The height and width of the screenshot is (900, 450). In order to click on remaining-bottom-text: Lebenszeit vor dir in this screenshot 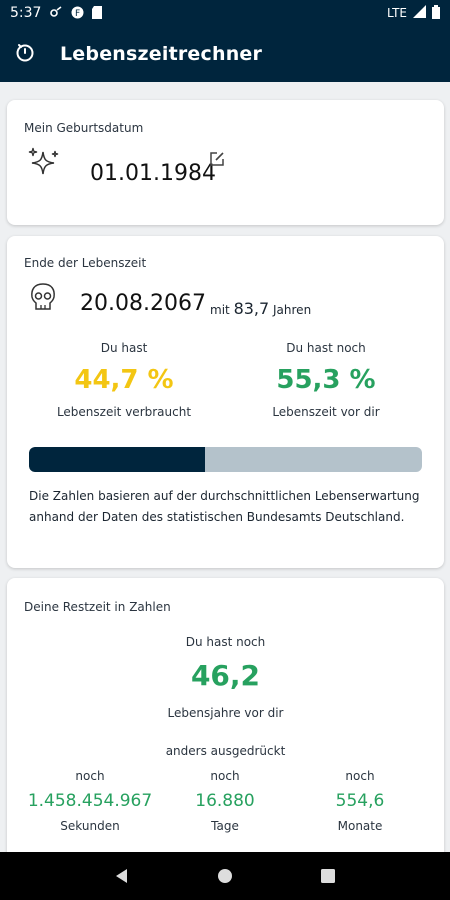, I will do `click(326, 412)`.